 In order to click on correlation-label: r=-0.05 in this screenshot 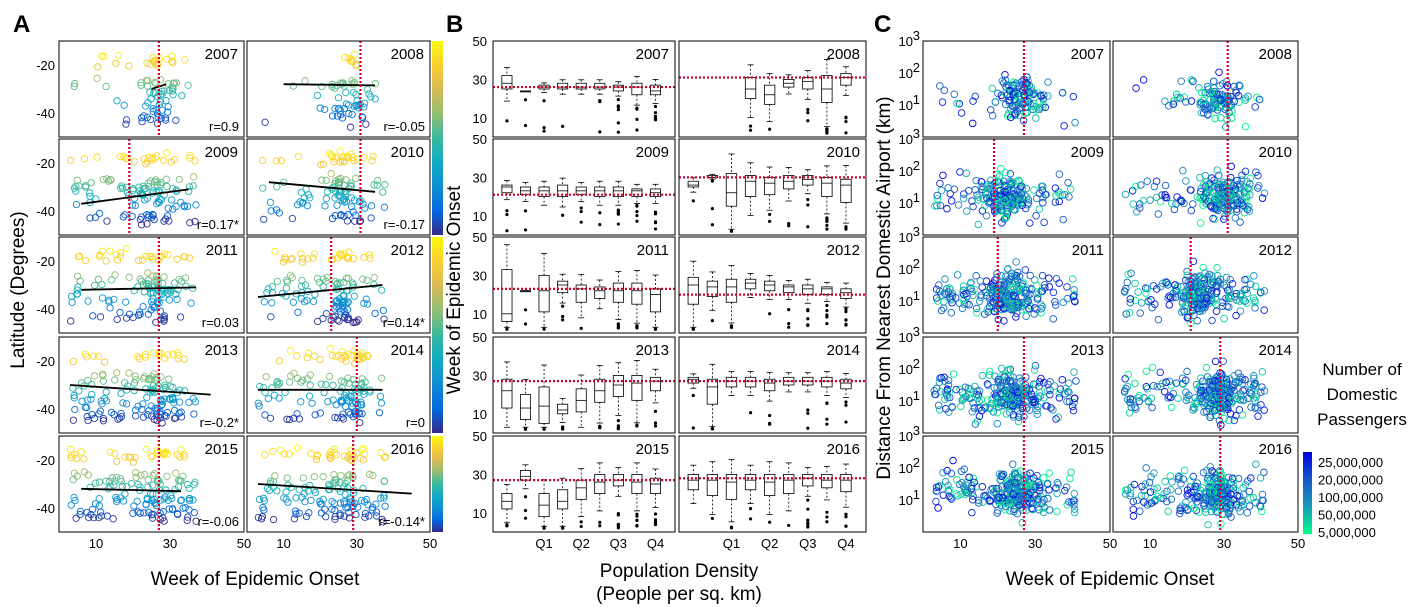, I will do `click(404, 126)`.